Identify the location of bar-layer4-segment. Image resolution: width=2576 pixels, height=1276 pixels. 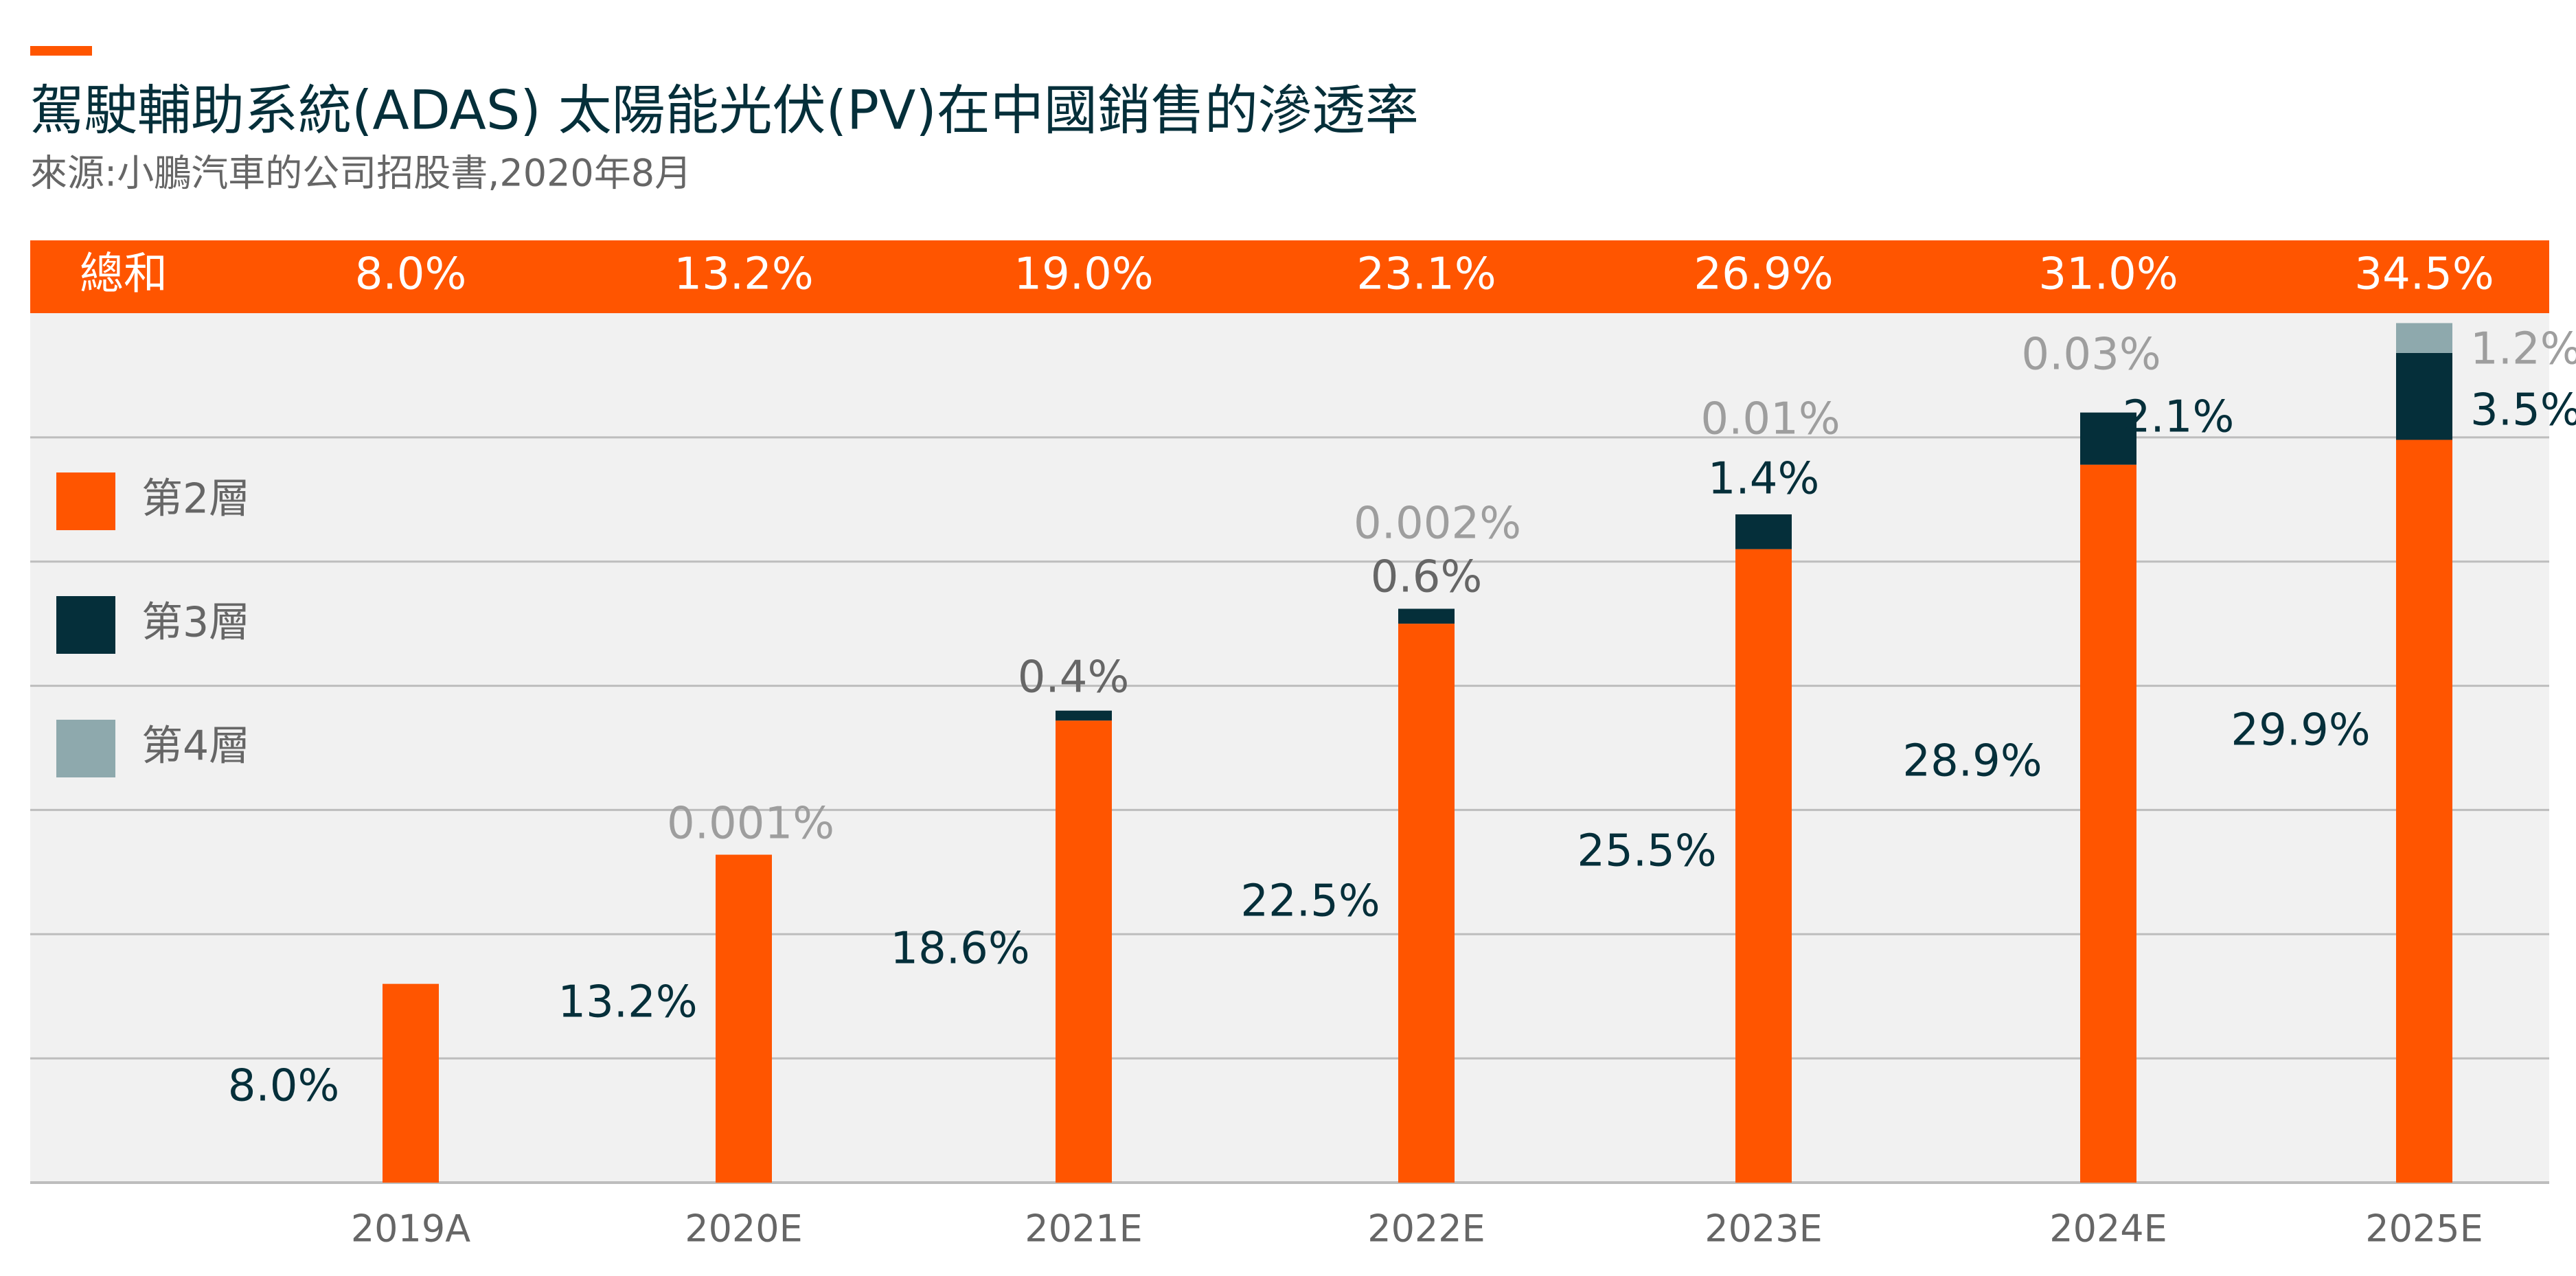
(2424, 338).